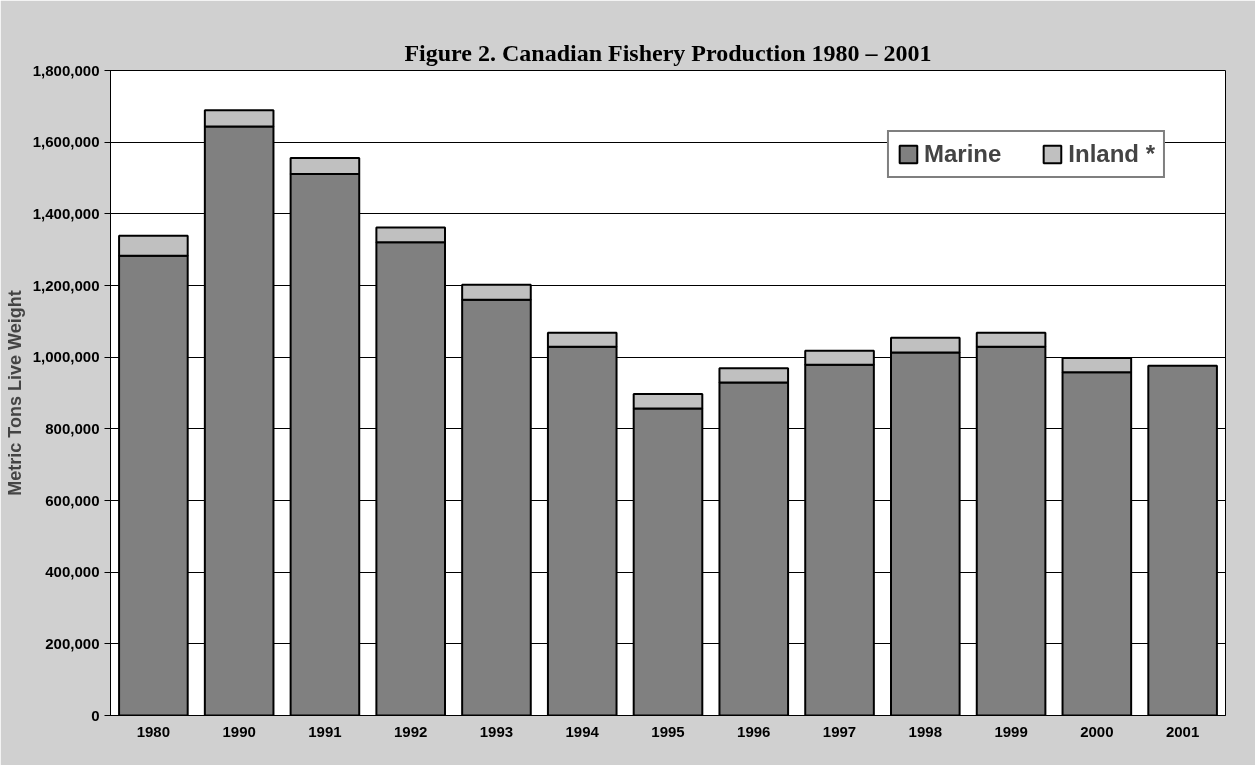 Image resolution: width=1259 pixels, height=769 pixels. What do you see at coordinates (14, 393) in the screenshot?
I see `y-axis-title: Metric Tons Live Weight` at bounding box center [14, 393].